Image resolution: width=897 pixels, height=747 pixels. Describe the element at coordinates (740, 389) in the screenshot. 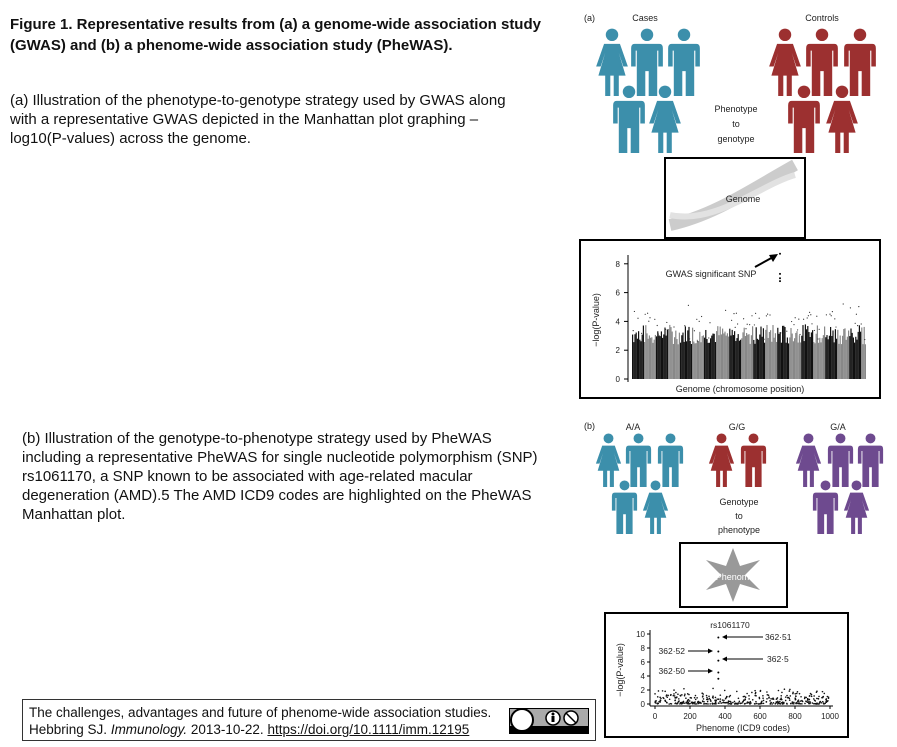

I see `x-axis-label: Genome (chromosome position)` at that location.